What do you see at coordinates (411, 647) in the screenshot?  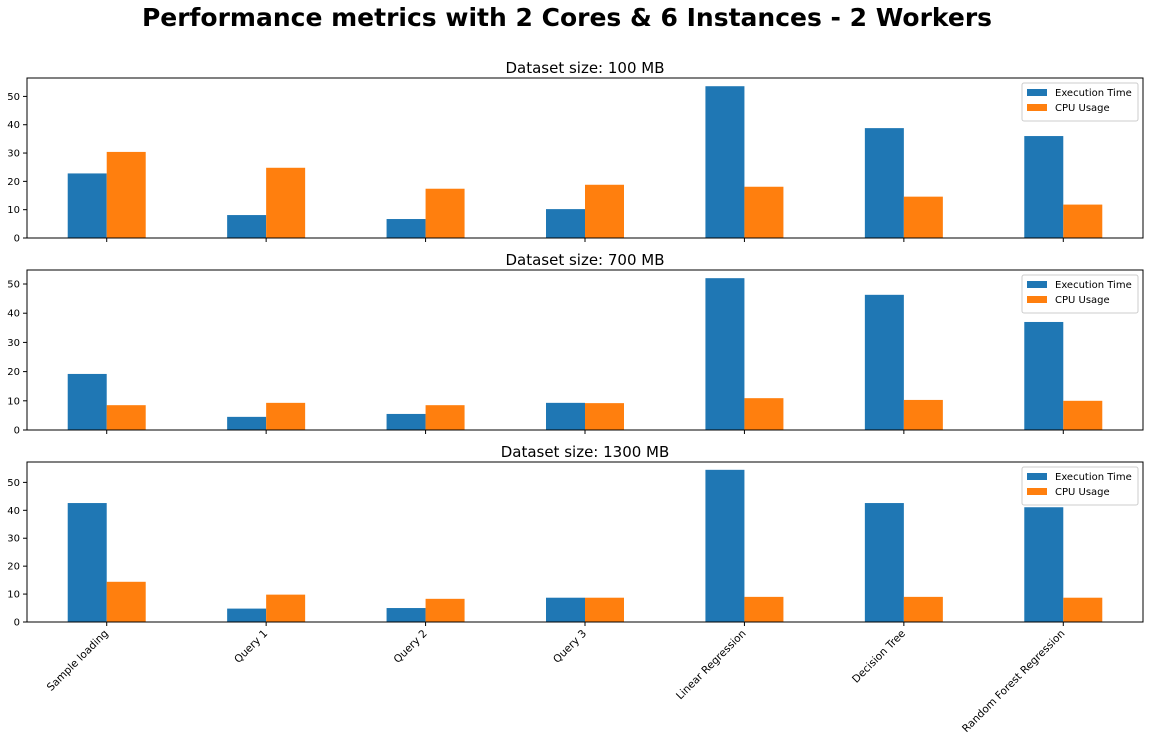 I see `x-tick-label: Query 2` at bounding box center [411, 647].